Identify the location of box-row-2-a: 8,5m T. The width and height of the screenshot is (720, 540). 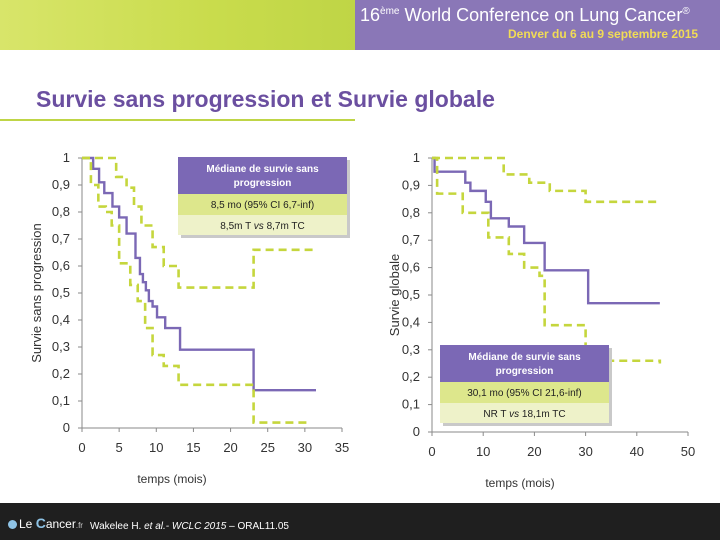
(237, 226).